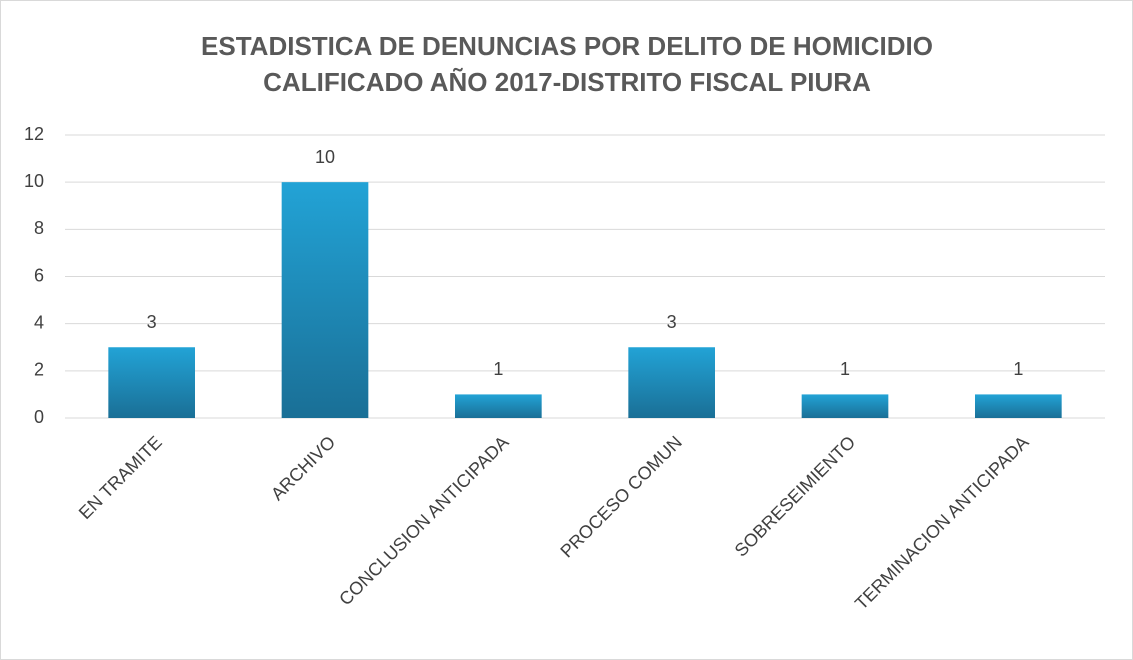  Describe the element at coordinates (325, 157) in the screenshot. I see `data-label: 10` at that location.